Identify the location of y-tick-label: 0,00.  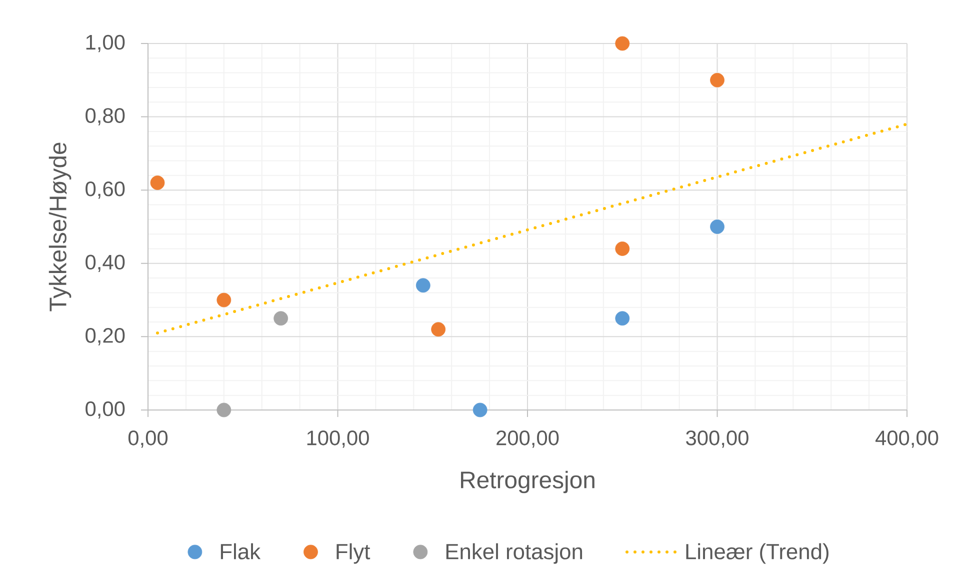
(105, 410).